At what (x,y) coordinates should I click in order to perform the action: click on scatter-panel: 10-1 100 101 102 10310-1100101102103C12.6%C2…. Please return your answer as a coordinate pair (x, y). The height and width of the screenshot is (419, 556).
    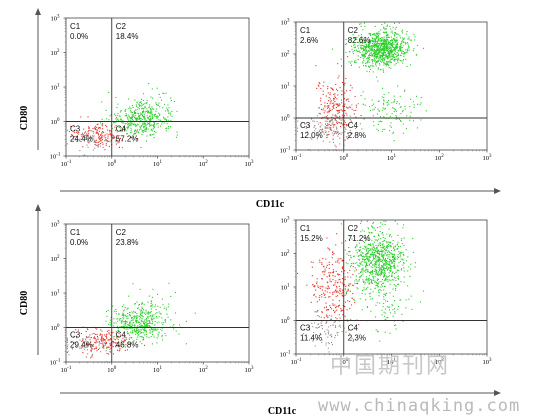
    Looking at the image, I should click on (386, 91).